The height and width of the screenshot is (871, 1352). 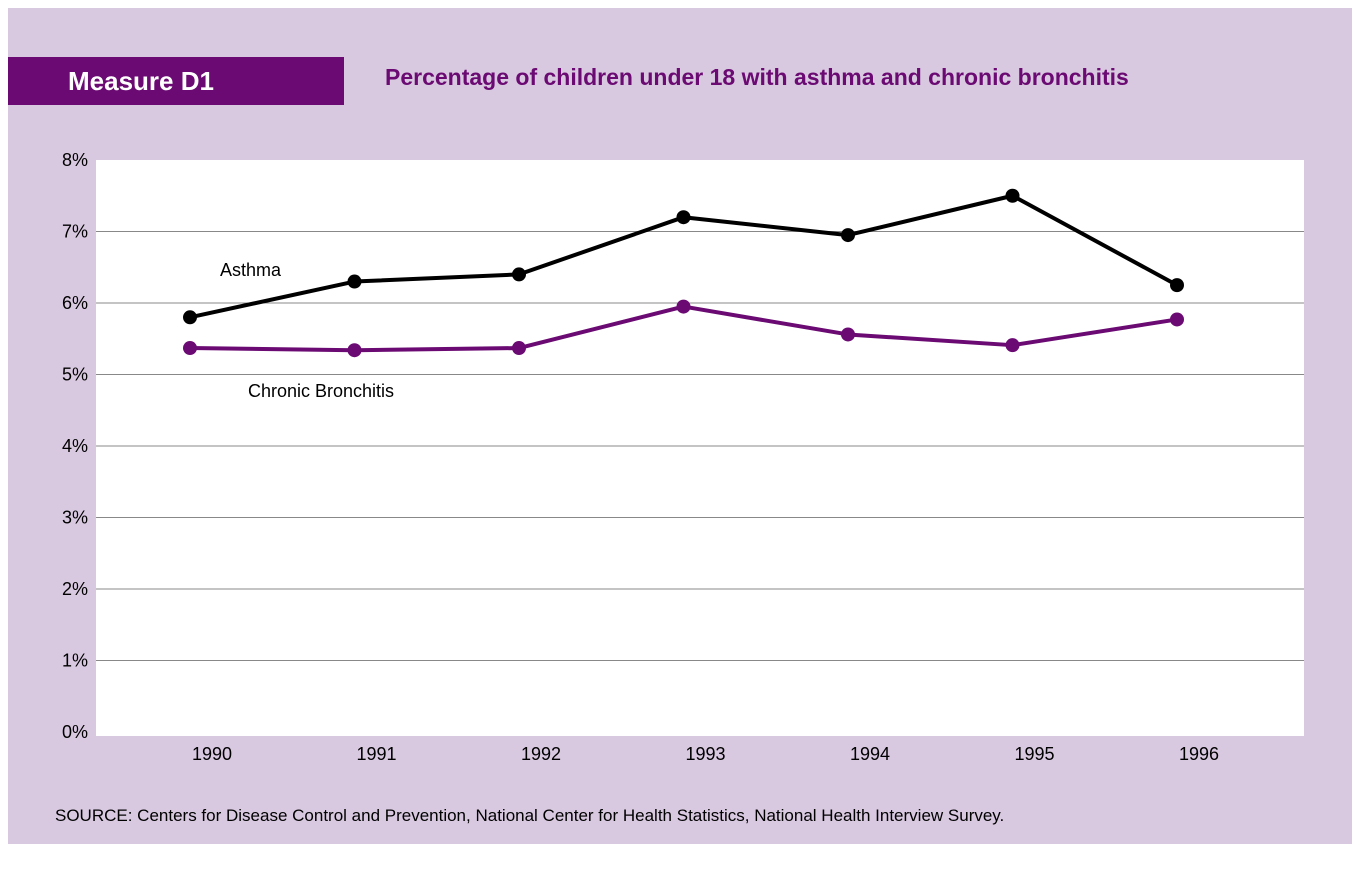 What do you see at coordinates (75, 160) in the screenshot?
I see `y-tick-label: 8%` at bounding box center [75, 160].